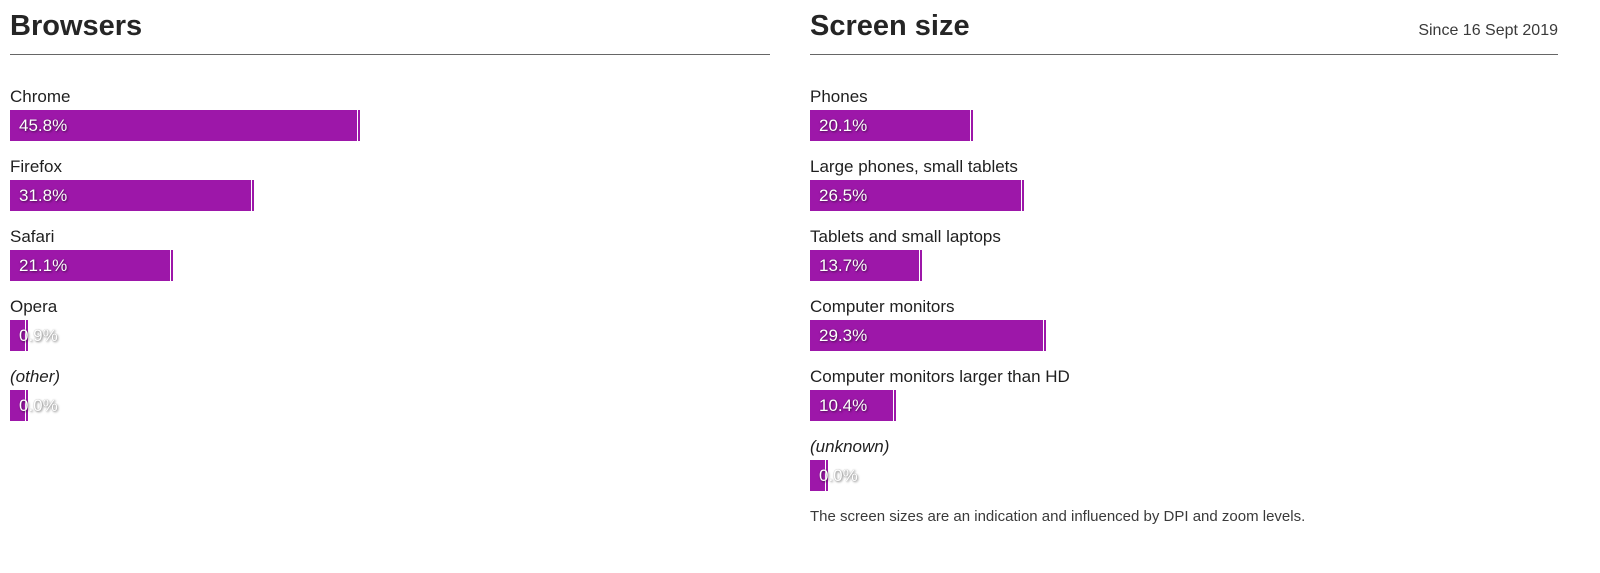 This screenshot has width=1600, height=573. What do you see at coordinates (891, 125) in the screenshot?
I see `bar: 20.1%` at bounding box center [891, 125].